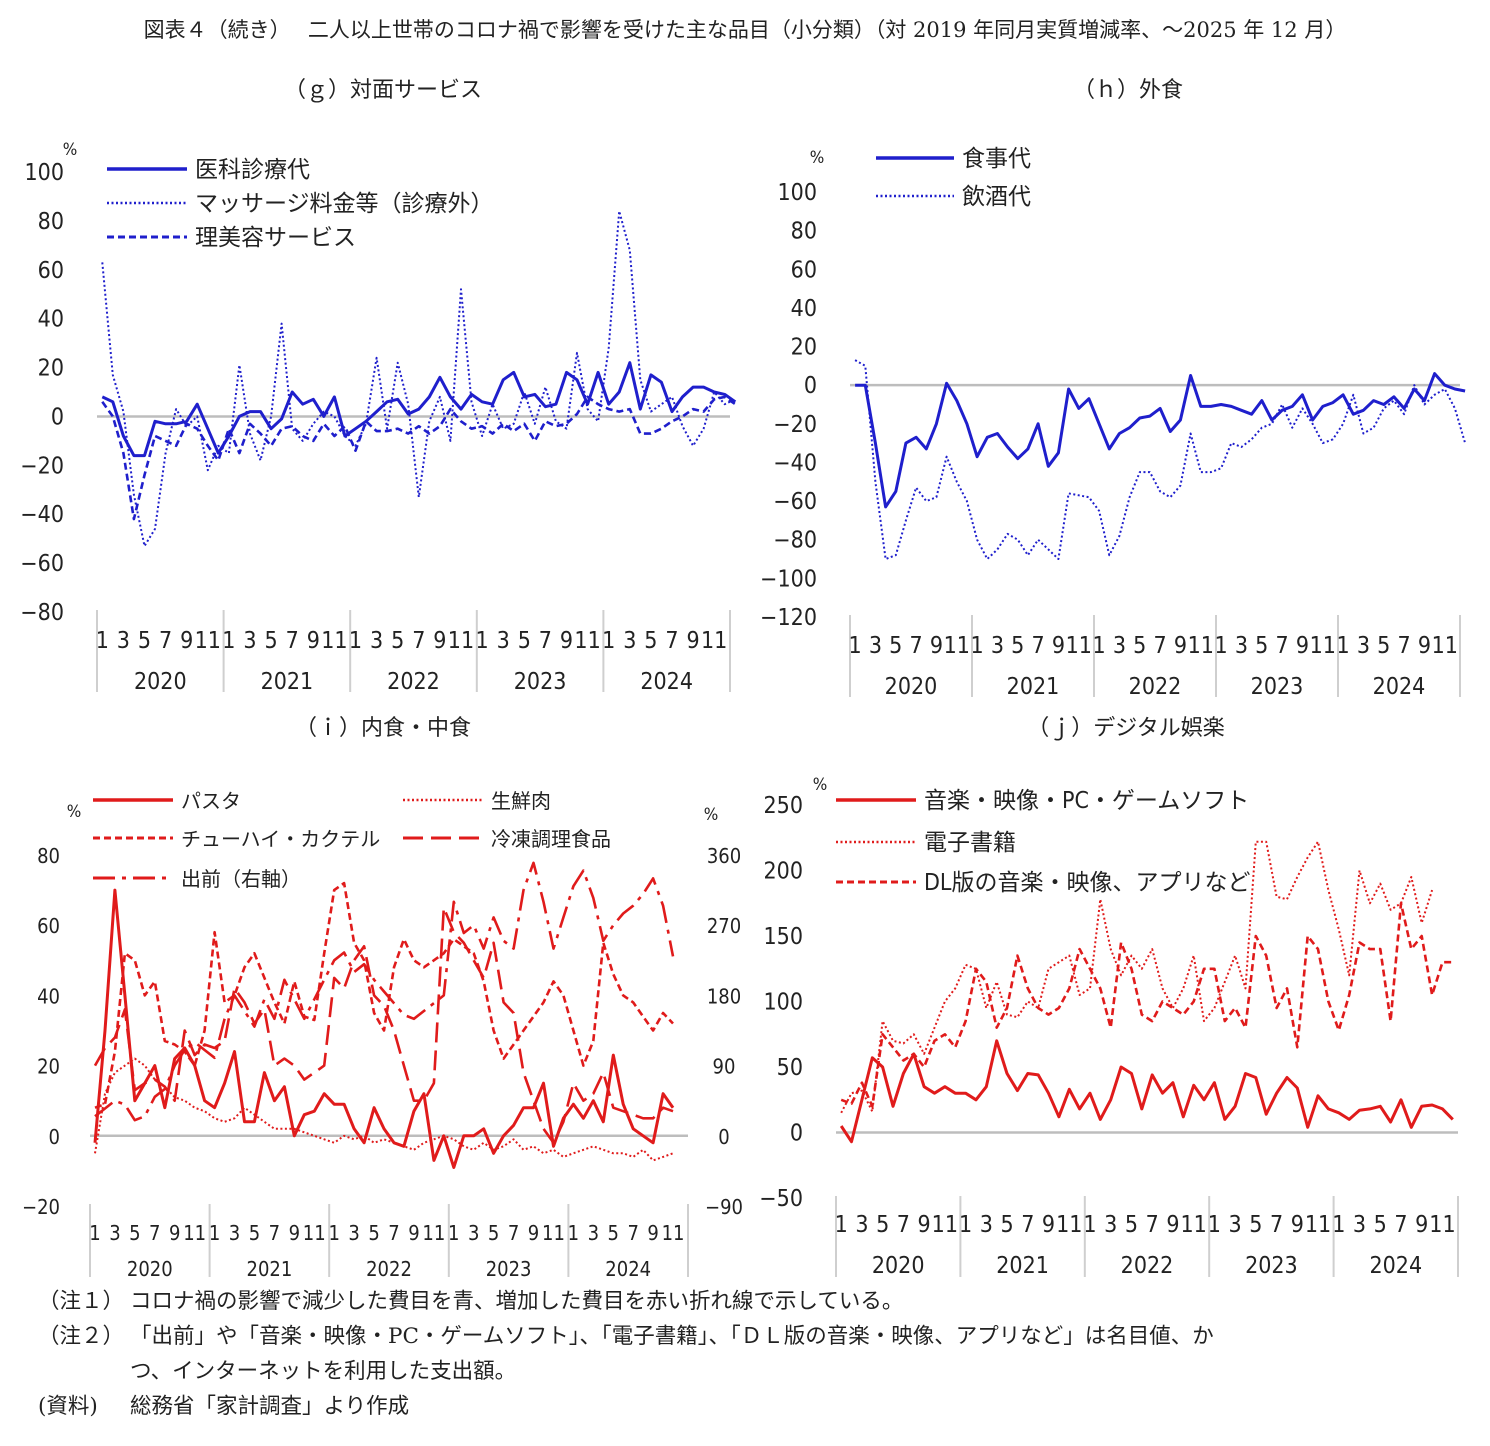  I want to click on legend-label: マッサージ料金等（診療外）, so click(344, 204).